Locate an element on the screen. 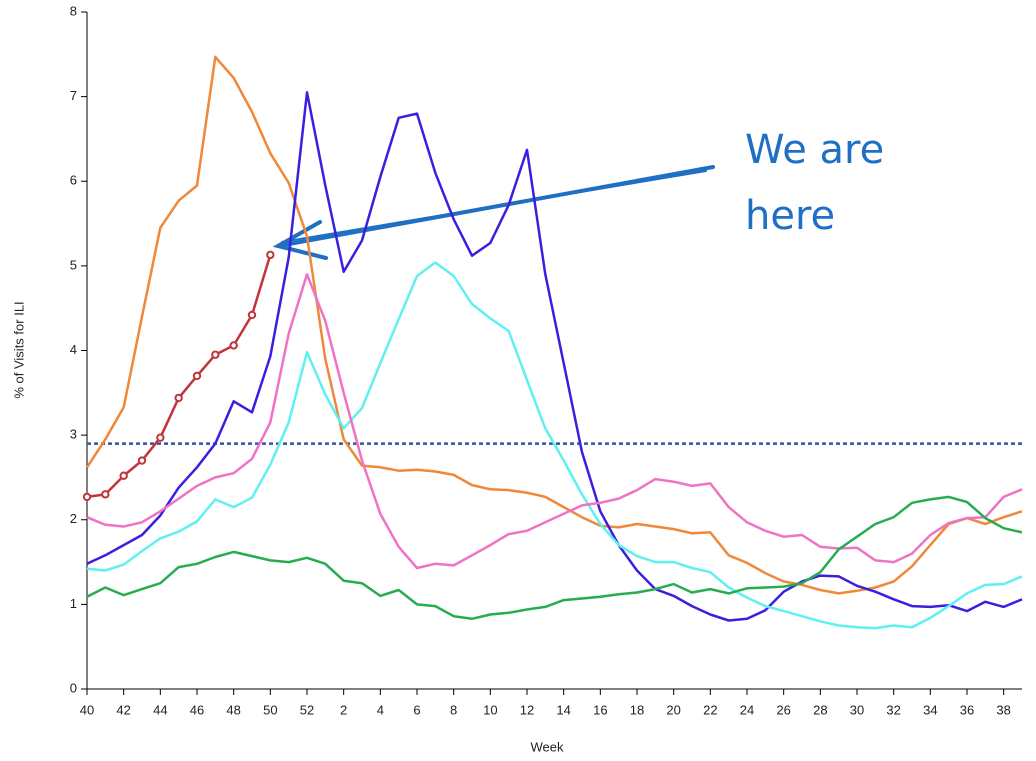 The width and height of the screenshot is (1036, 761). annotation: We are is located at coordinates (814, 150).